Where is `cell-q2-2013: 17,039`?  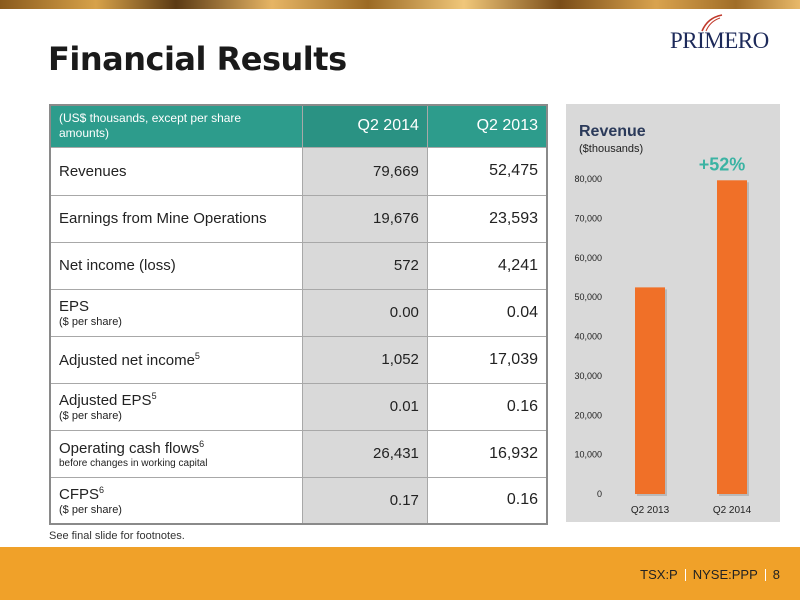
cell-q2-2013: 17,039 is located at coordinates (487, 359).